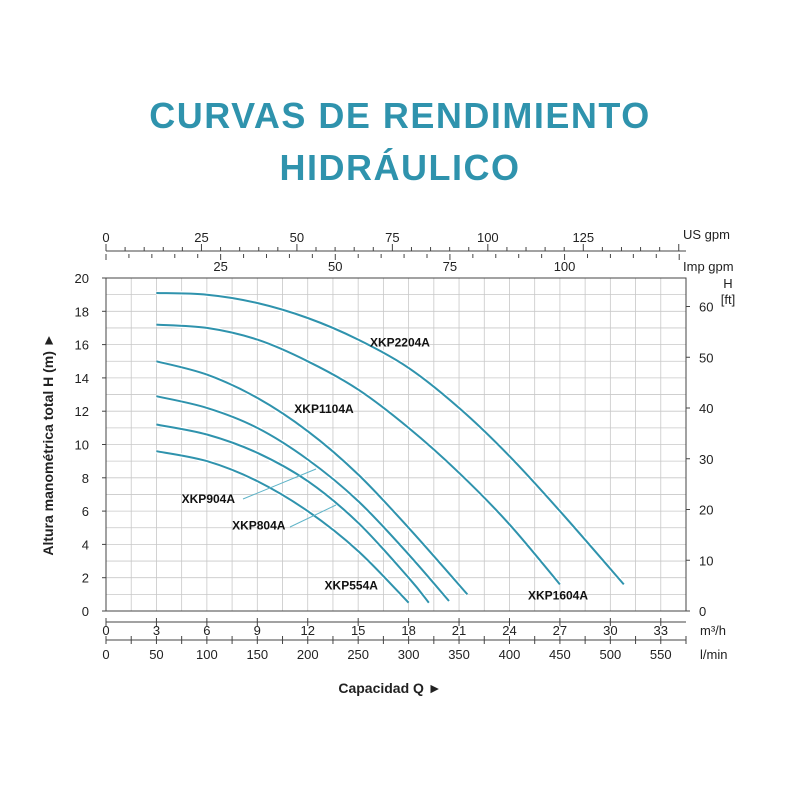 Image resolution: width=800 pixels, height=800 pixels. Describe the element at coordinates (661, 654) in the screenshot. I see `lmin-tick-label: 550` at that location.